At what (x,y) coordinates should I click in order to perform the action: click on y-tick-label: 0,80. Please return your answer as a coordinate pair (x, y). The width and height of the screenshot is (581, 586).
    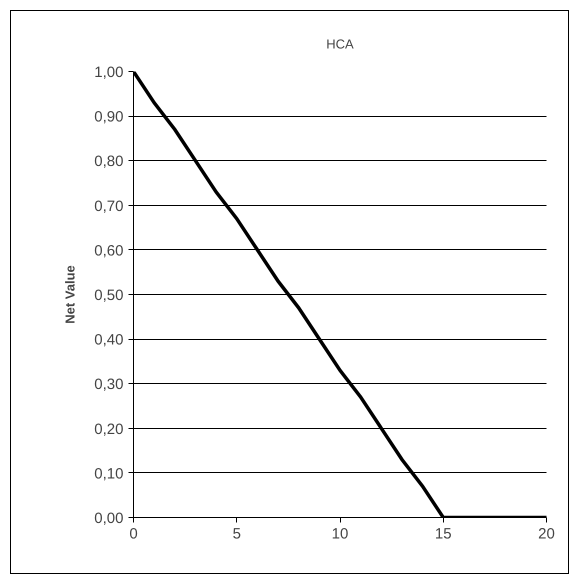
    Looking at the image, I should click on (109, 161).